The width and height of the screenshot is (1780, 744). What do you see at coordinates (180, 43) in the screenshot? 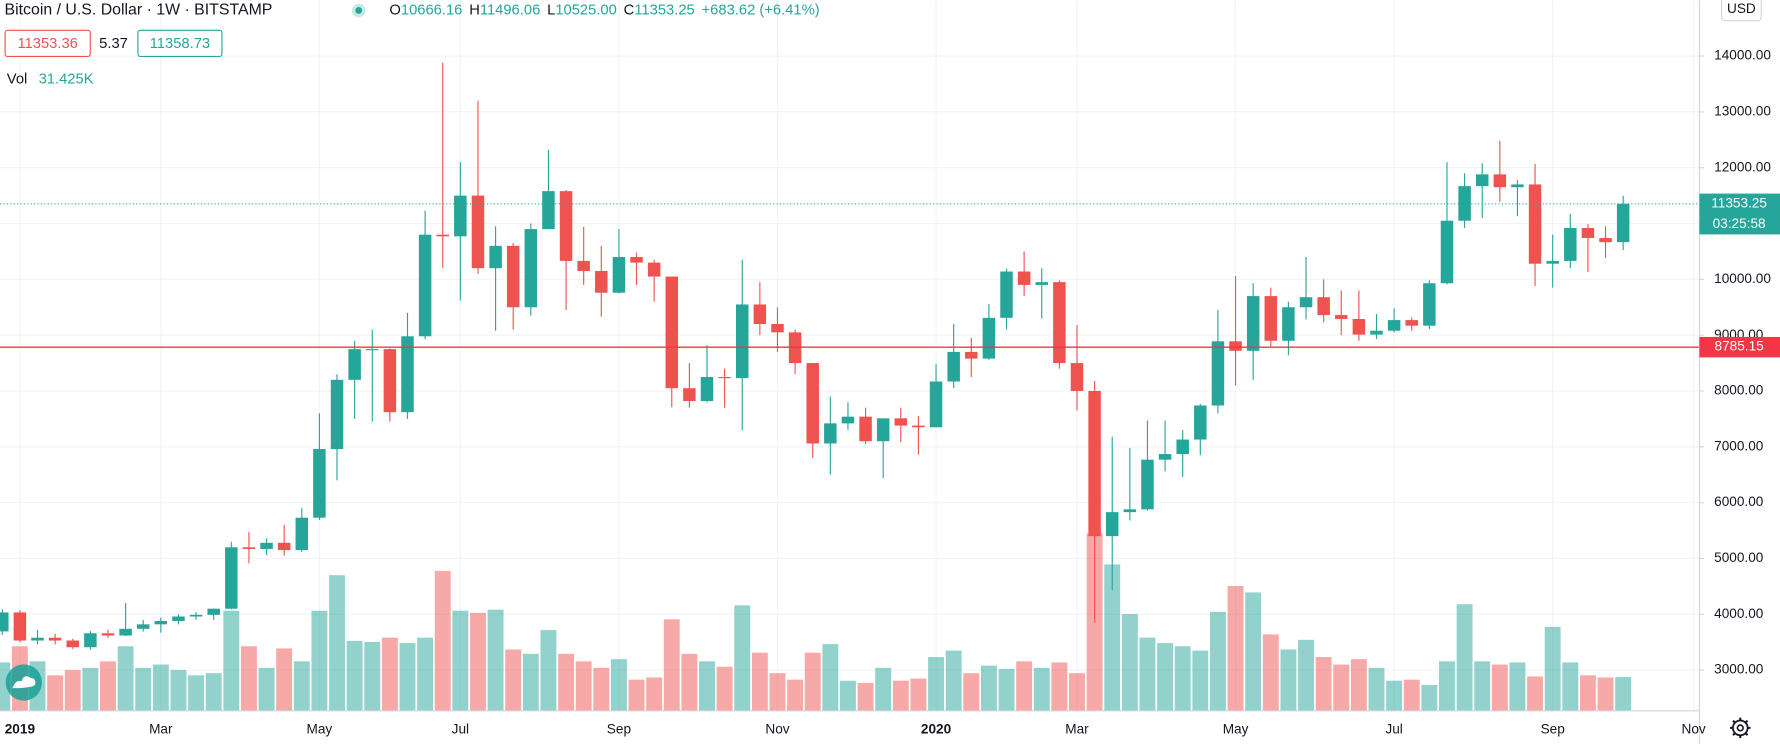
I see `ask-button` at bounding box center [180, 43].